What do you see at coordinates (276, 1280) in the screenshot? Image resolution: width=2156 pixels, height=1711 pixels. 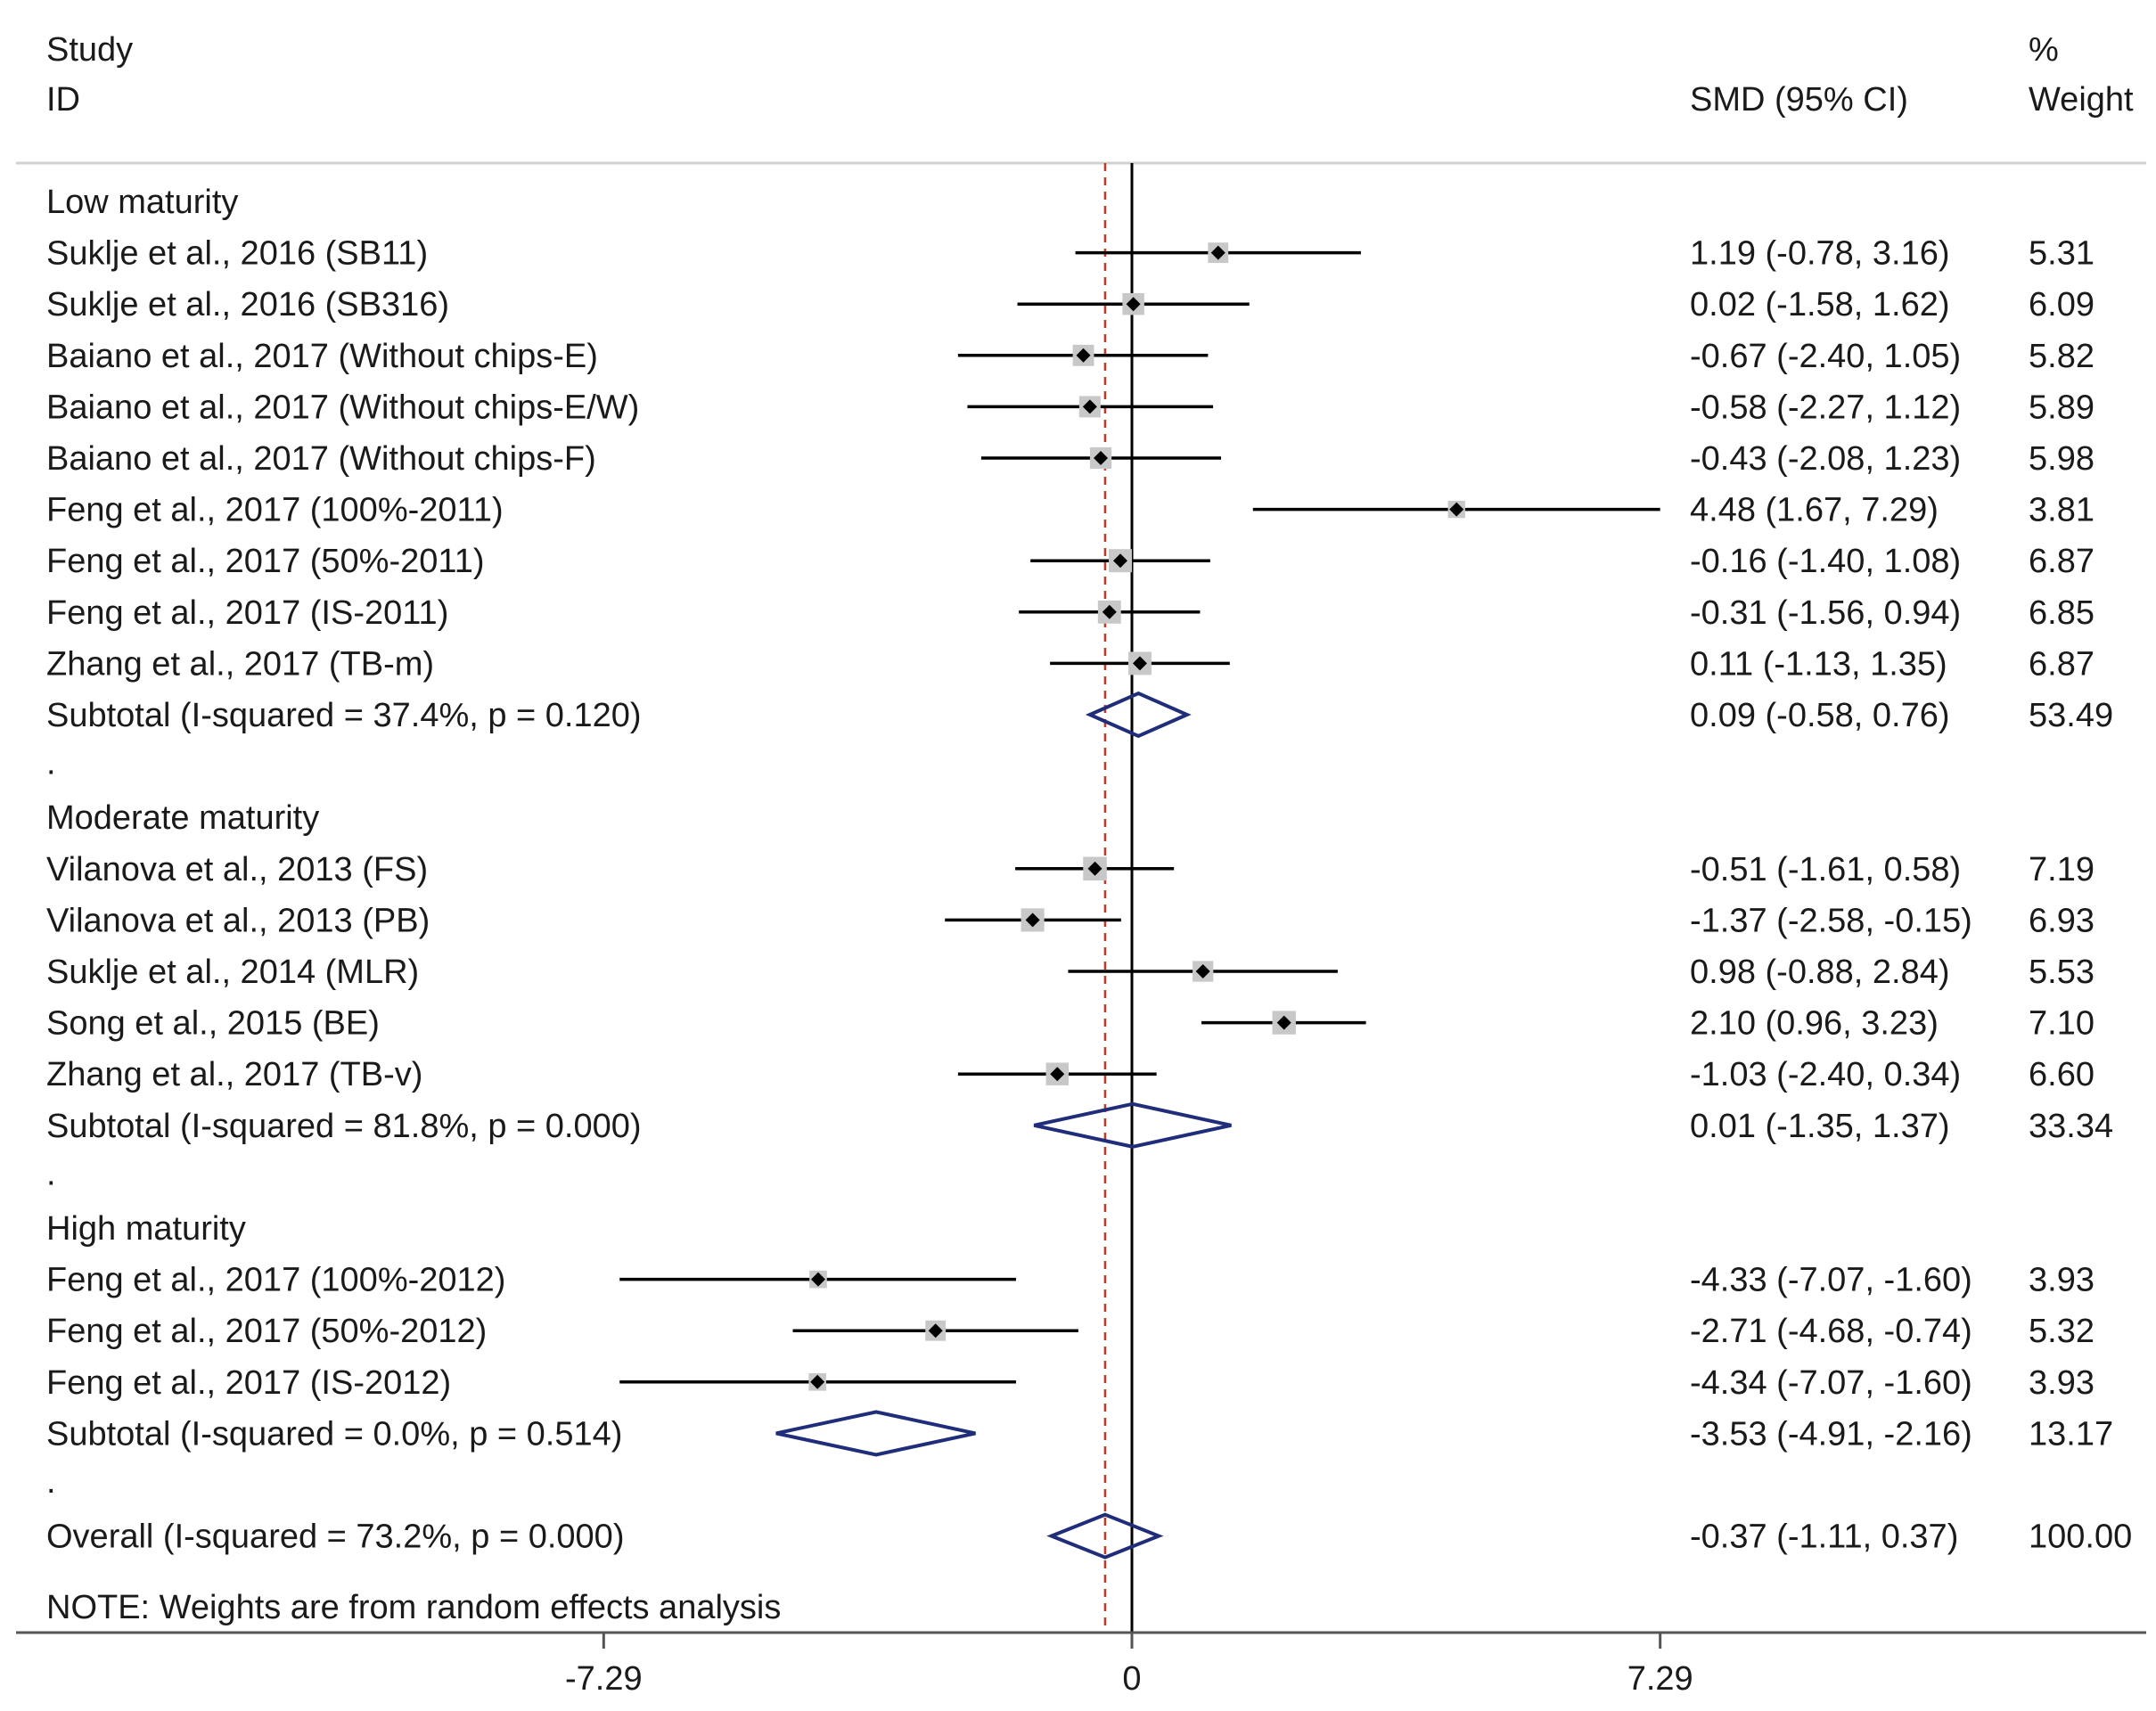 I see `study-label: Feng et al., 2017 (100%-2012)` at bounding box center [276, 1280].